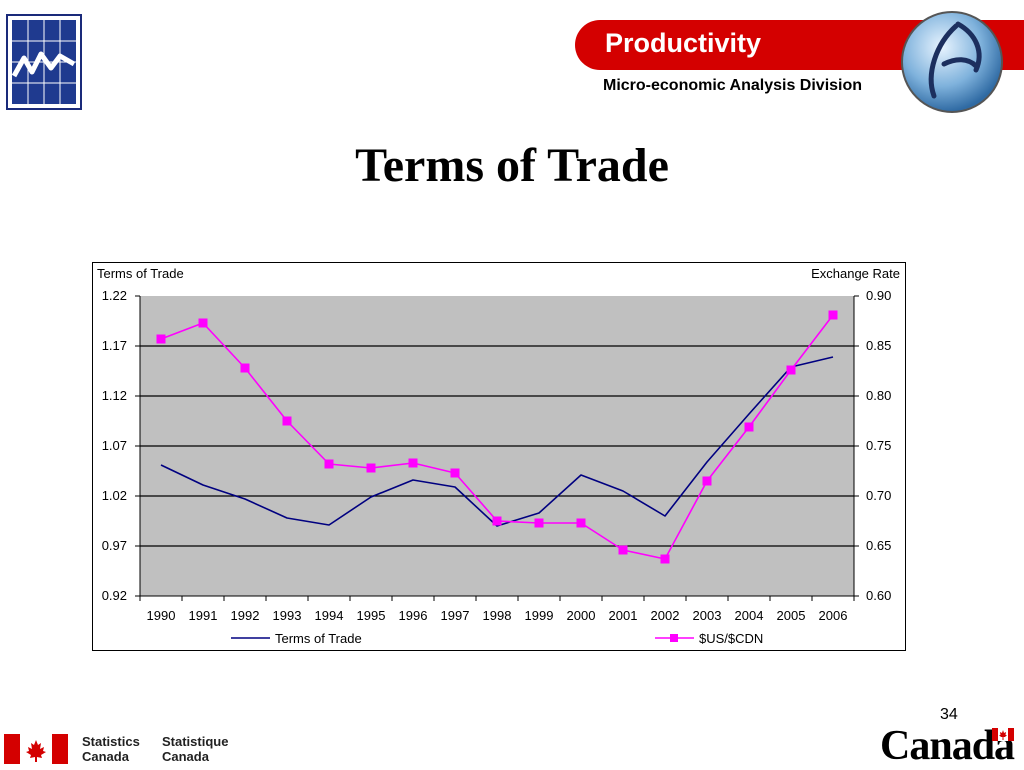 The height and width of the screenshot is (770, 1024). What do you see at coordinates (512, 165) in the screenshot?
I see `slide-title: Terms of Trade` at bounding box center [512, 165].